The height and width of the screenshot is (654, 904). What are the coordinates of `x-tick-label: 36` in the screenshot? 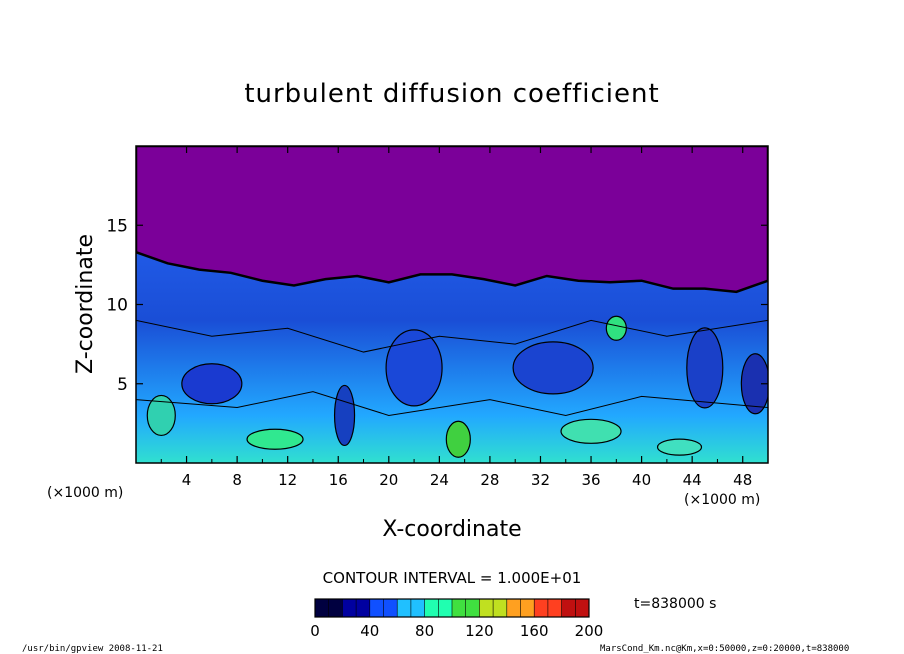 It's located at (590, 480).